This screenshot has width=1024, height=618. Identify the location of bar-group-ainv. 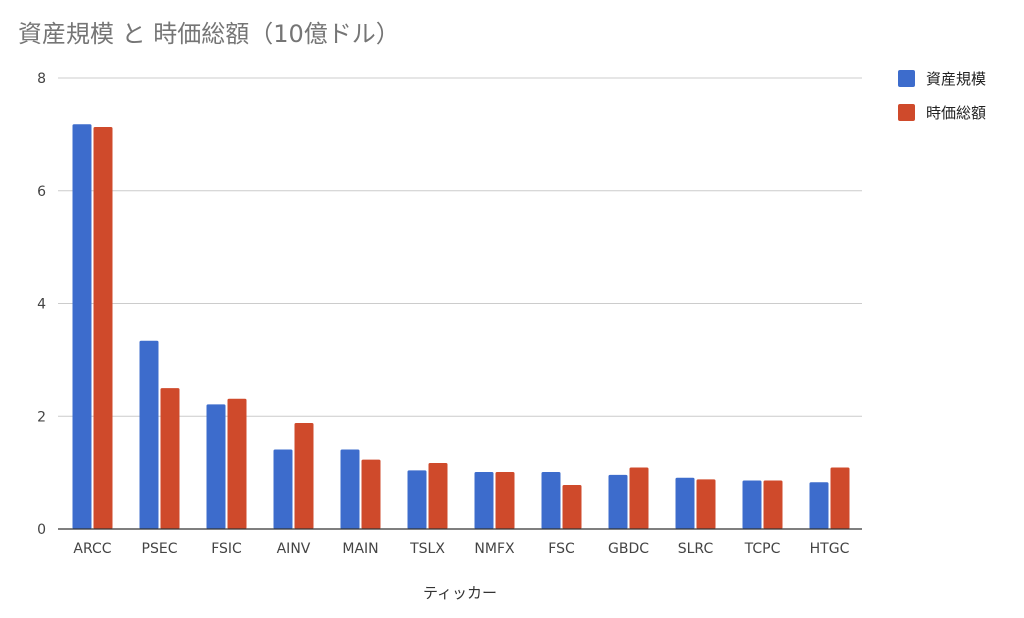
(293, 476).